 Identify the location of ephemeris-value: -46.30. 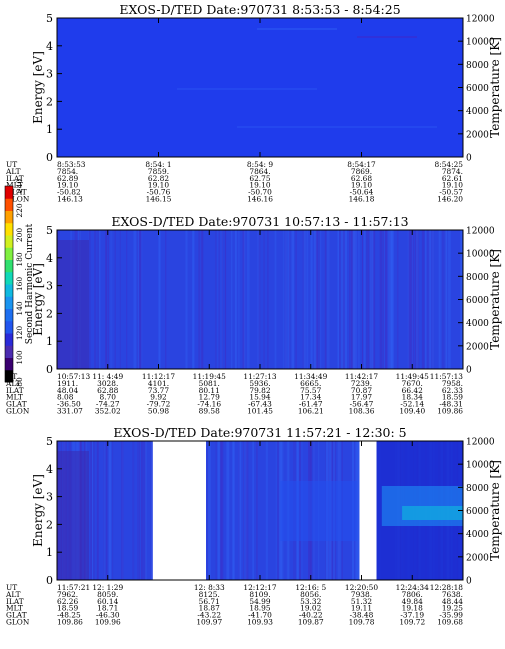
(108, 615).